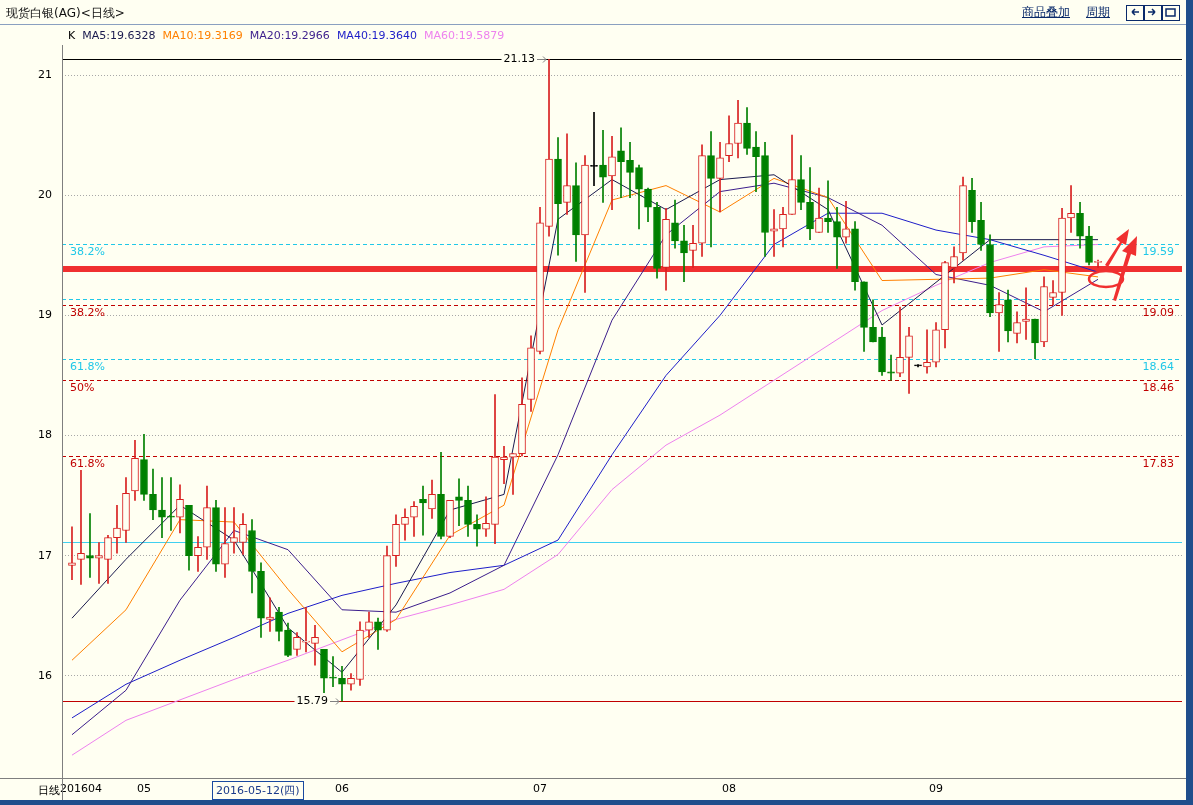  I want to click on text: MA20:19.2966, so click(289, 35).